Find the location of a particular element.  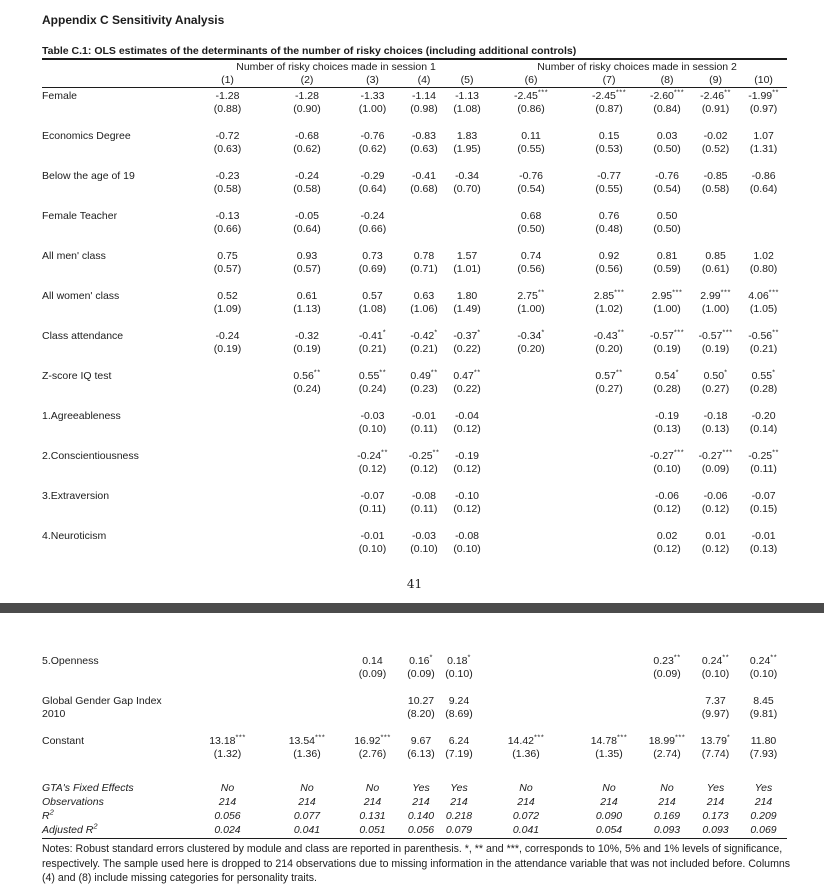

coef-cell: 0.74 is located at coordinates (531, 256).